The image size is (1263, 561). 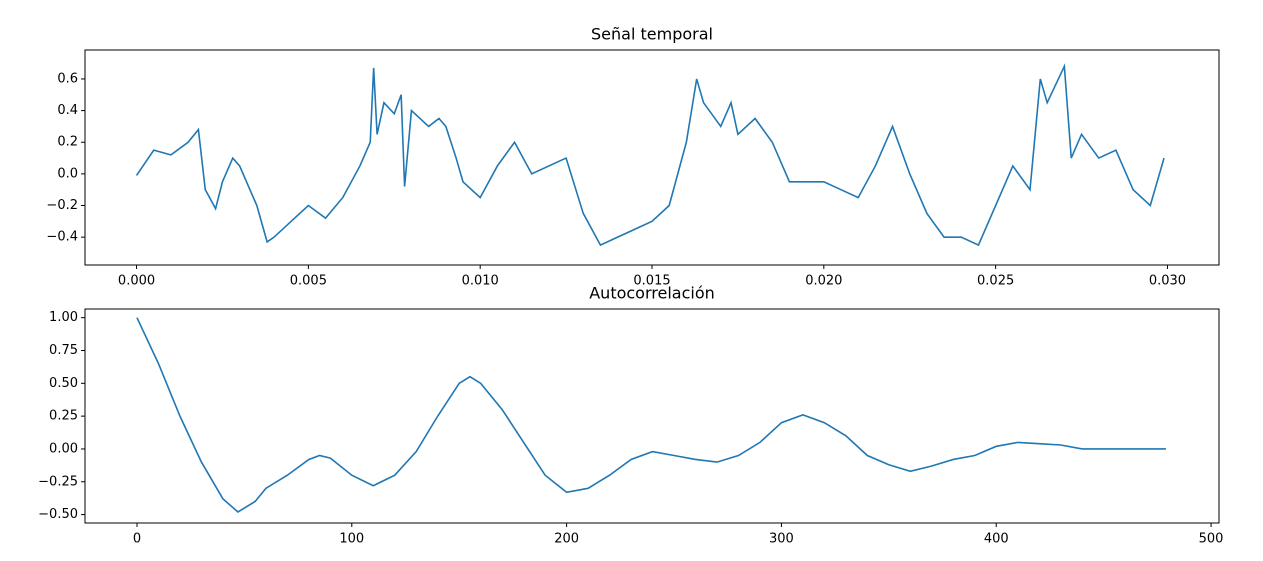 What do you see at coordinates (58, 481) in the screenshot?
I see `y-tick-label: −0.25` at bounding box center [58, 481].